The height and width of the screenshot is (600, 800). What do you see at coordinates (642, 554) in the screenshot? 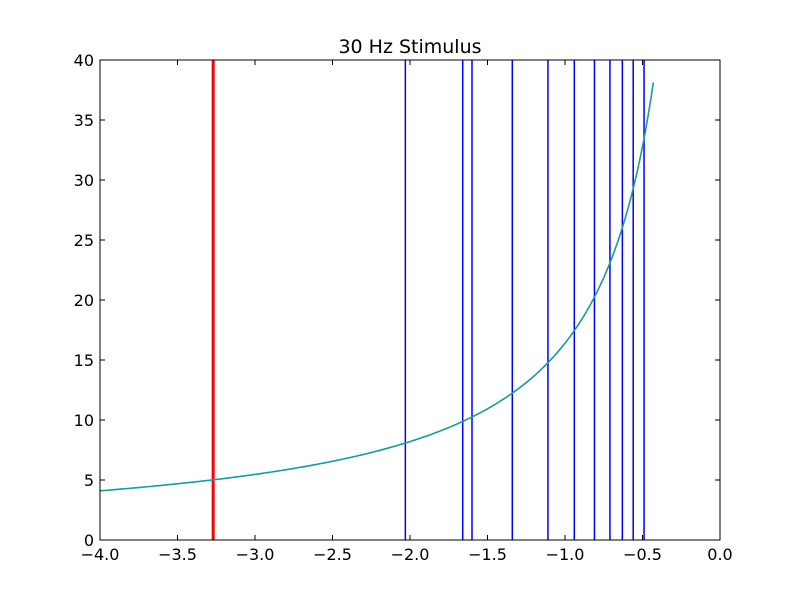
I see `x-tick-label-7: −0.5` at bounding box center [642, 554].